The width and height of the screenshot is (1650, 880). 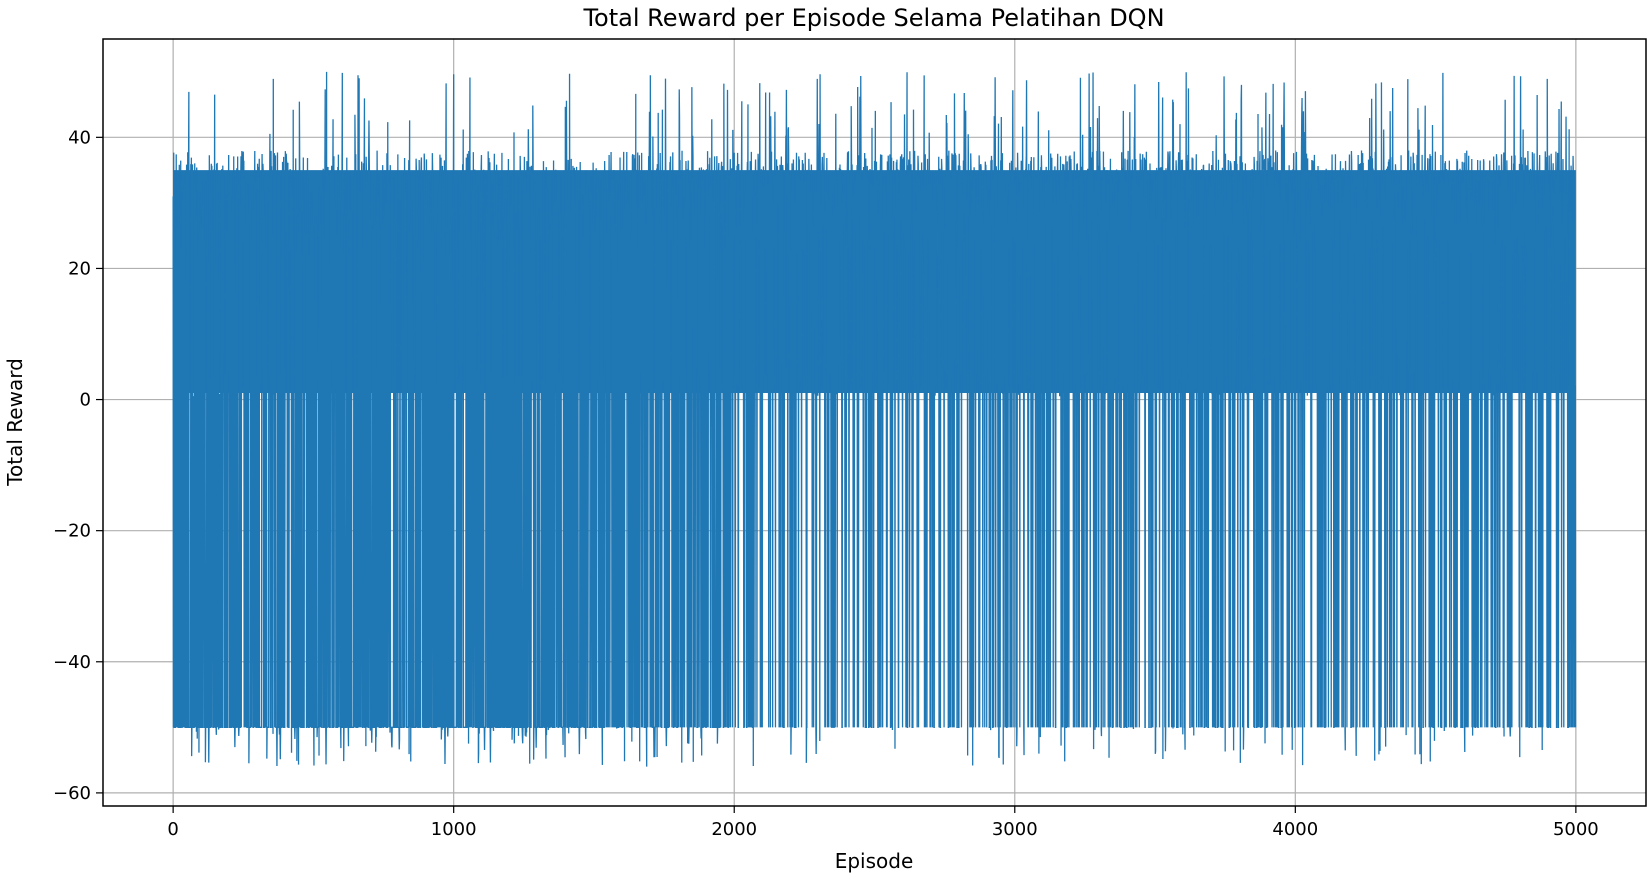 What do you see at coordinates (79, 137) in the screenshot?
I see `y-tick-label: 40` at bounding box center [79, 137].